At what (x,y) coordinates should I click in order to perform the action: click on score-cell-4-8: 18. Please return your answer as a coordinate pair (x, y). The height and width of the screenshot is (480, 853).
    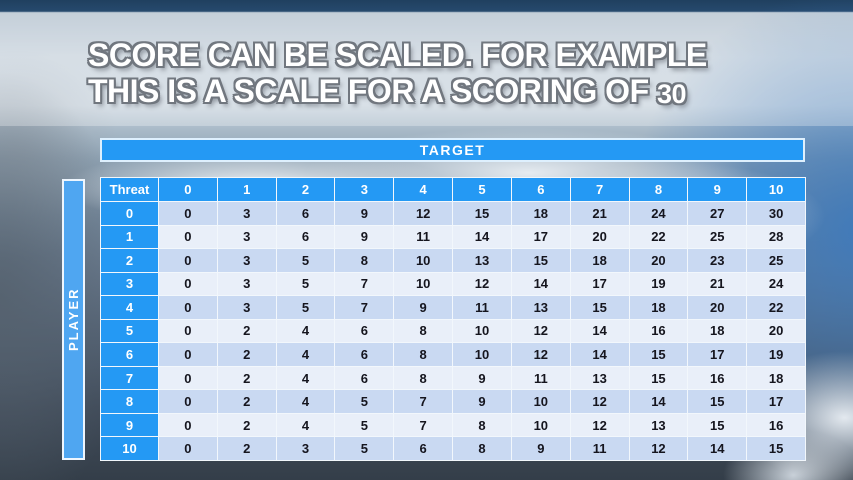
    Looking at the image, I should click on (658, 307).